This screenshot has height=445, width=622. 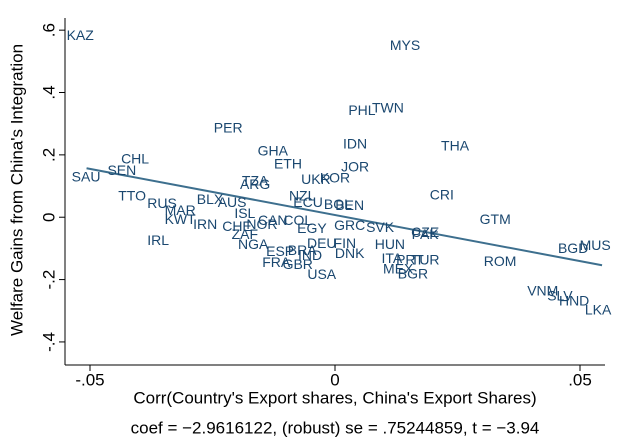 What do you see at coordinates (121, 170) in the screenshot?
I see `point-label: SEN` at bounding box center [121, 170].